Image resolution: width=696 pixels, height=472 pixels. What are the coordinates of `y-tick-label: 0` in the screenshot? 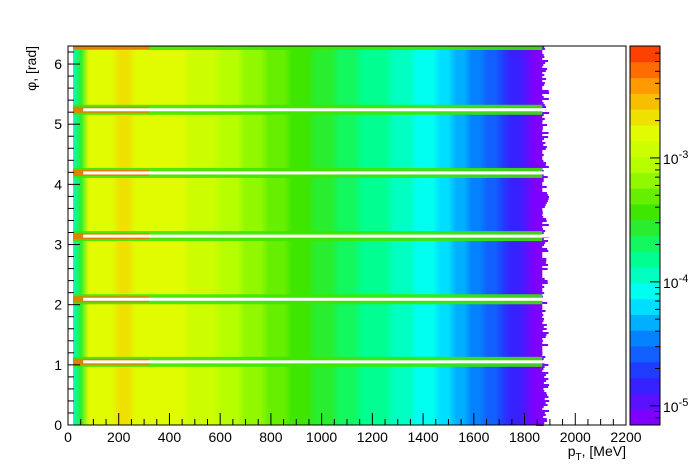 It's located at (58, 425).